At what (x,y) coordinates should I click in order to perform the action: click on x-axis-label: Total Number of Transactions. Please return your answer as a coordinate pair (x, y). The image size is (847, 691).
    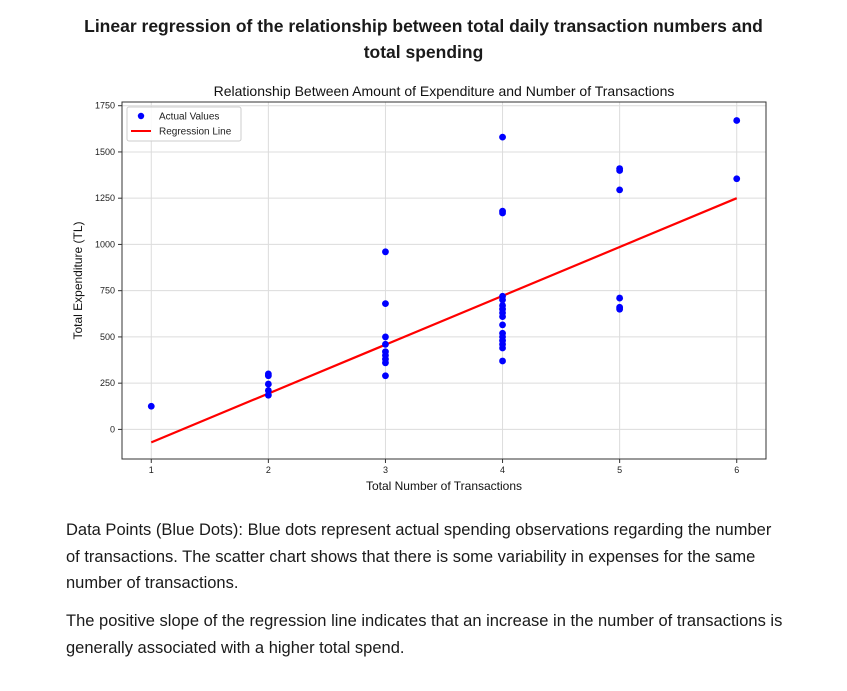
    Looking at the image, I should click on (444, 486).